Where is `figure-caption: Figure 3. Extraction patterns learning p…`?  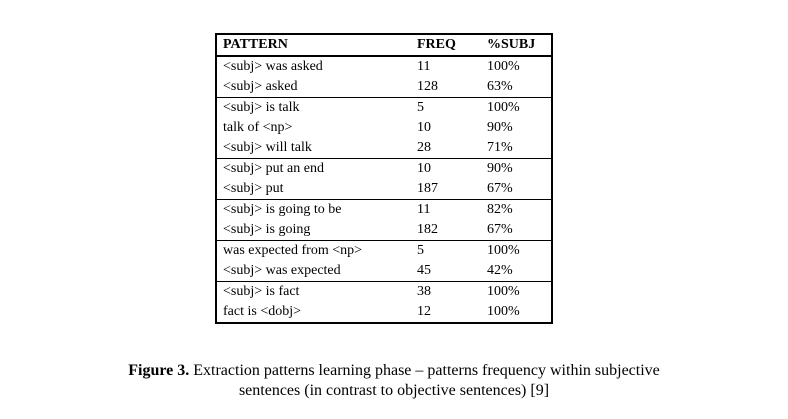 figure-caption: Figure 3. Extraction patterns learning p… is located at coordinates (394, 381).